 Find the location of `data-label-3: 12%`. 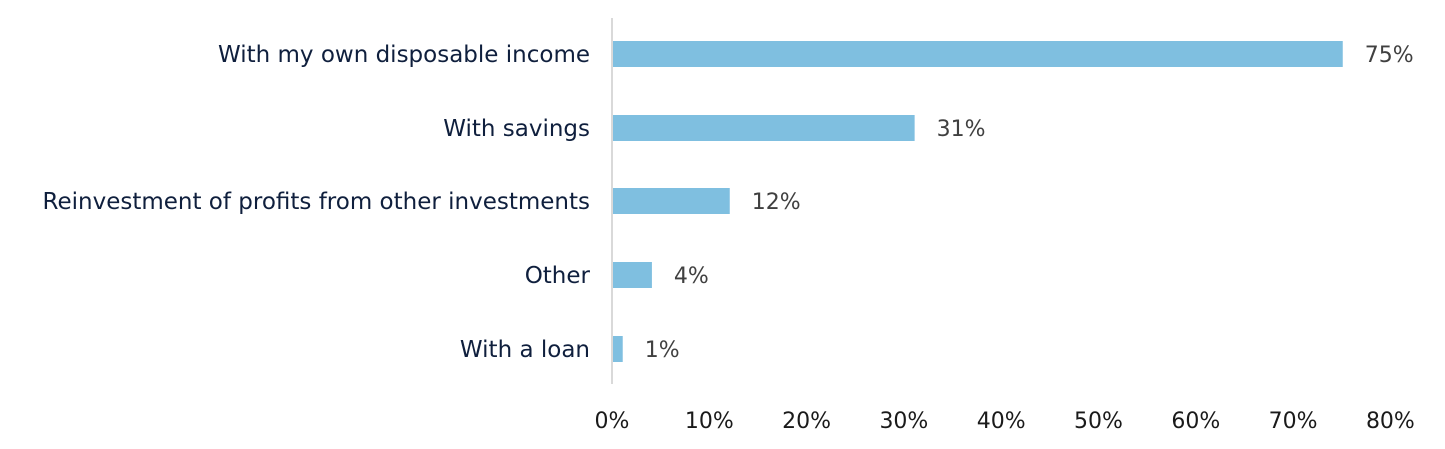

data-label-3: 12% is located at coordinates (776, 202).